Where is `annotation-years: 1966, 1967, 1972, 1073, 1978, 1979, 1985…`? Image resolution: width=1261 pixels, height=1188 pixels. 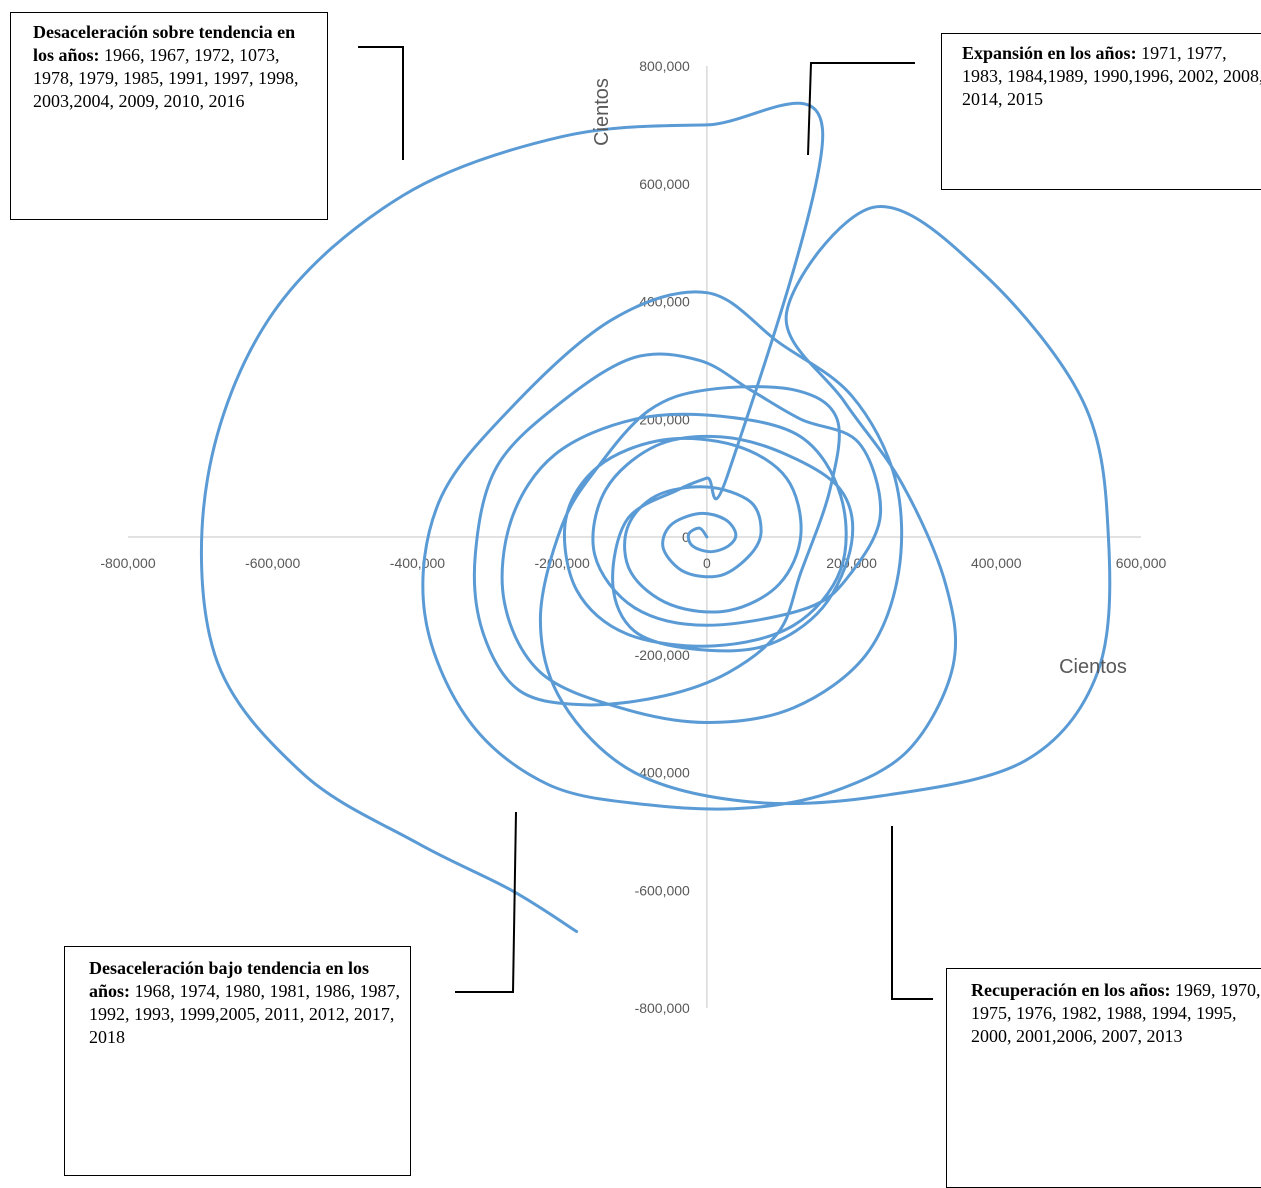
annotation-years: 1966, 1967, 1972, 1073, 1978, 1979, 1985… is located at coordinates (166, 78).